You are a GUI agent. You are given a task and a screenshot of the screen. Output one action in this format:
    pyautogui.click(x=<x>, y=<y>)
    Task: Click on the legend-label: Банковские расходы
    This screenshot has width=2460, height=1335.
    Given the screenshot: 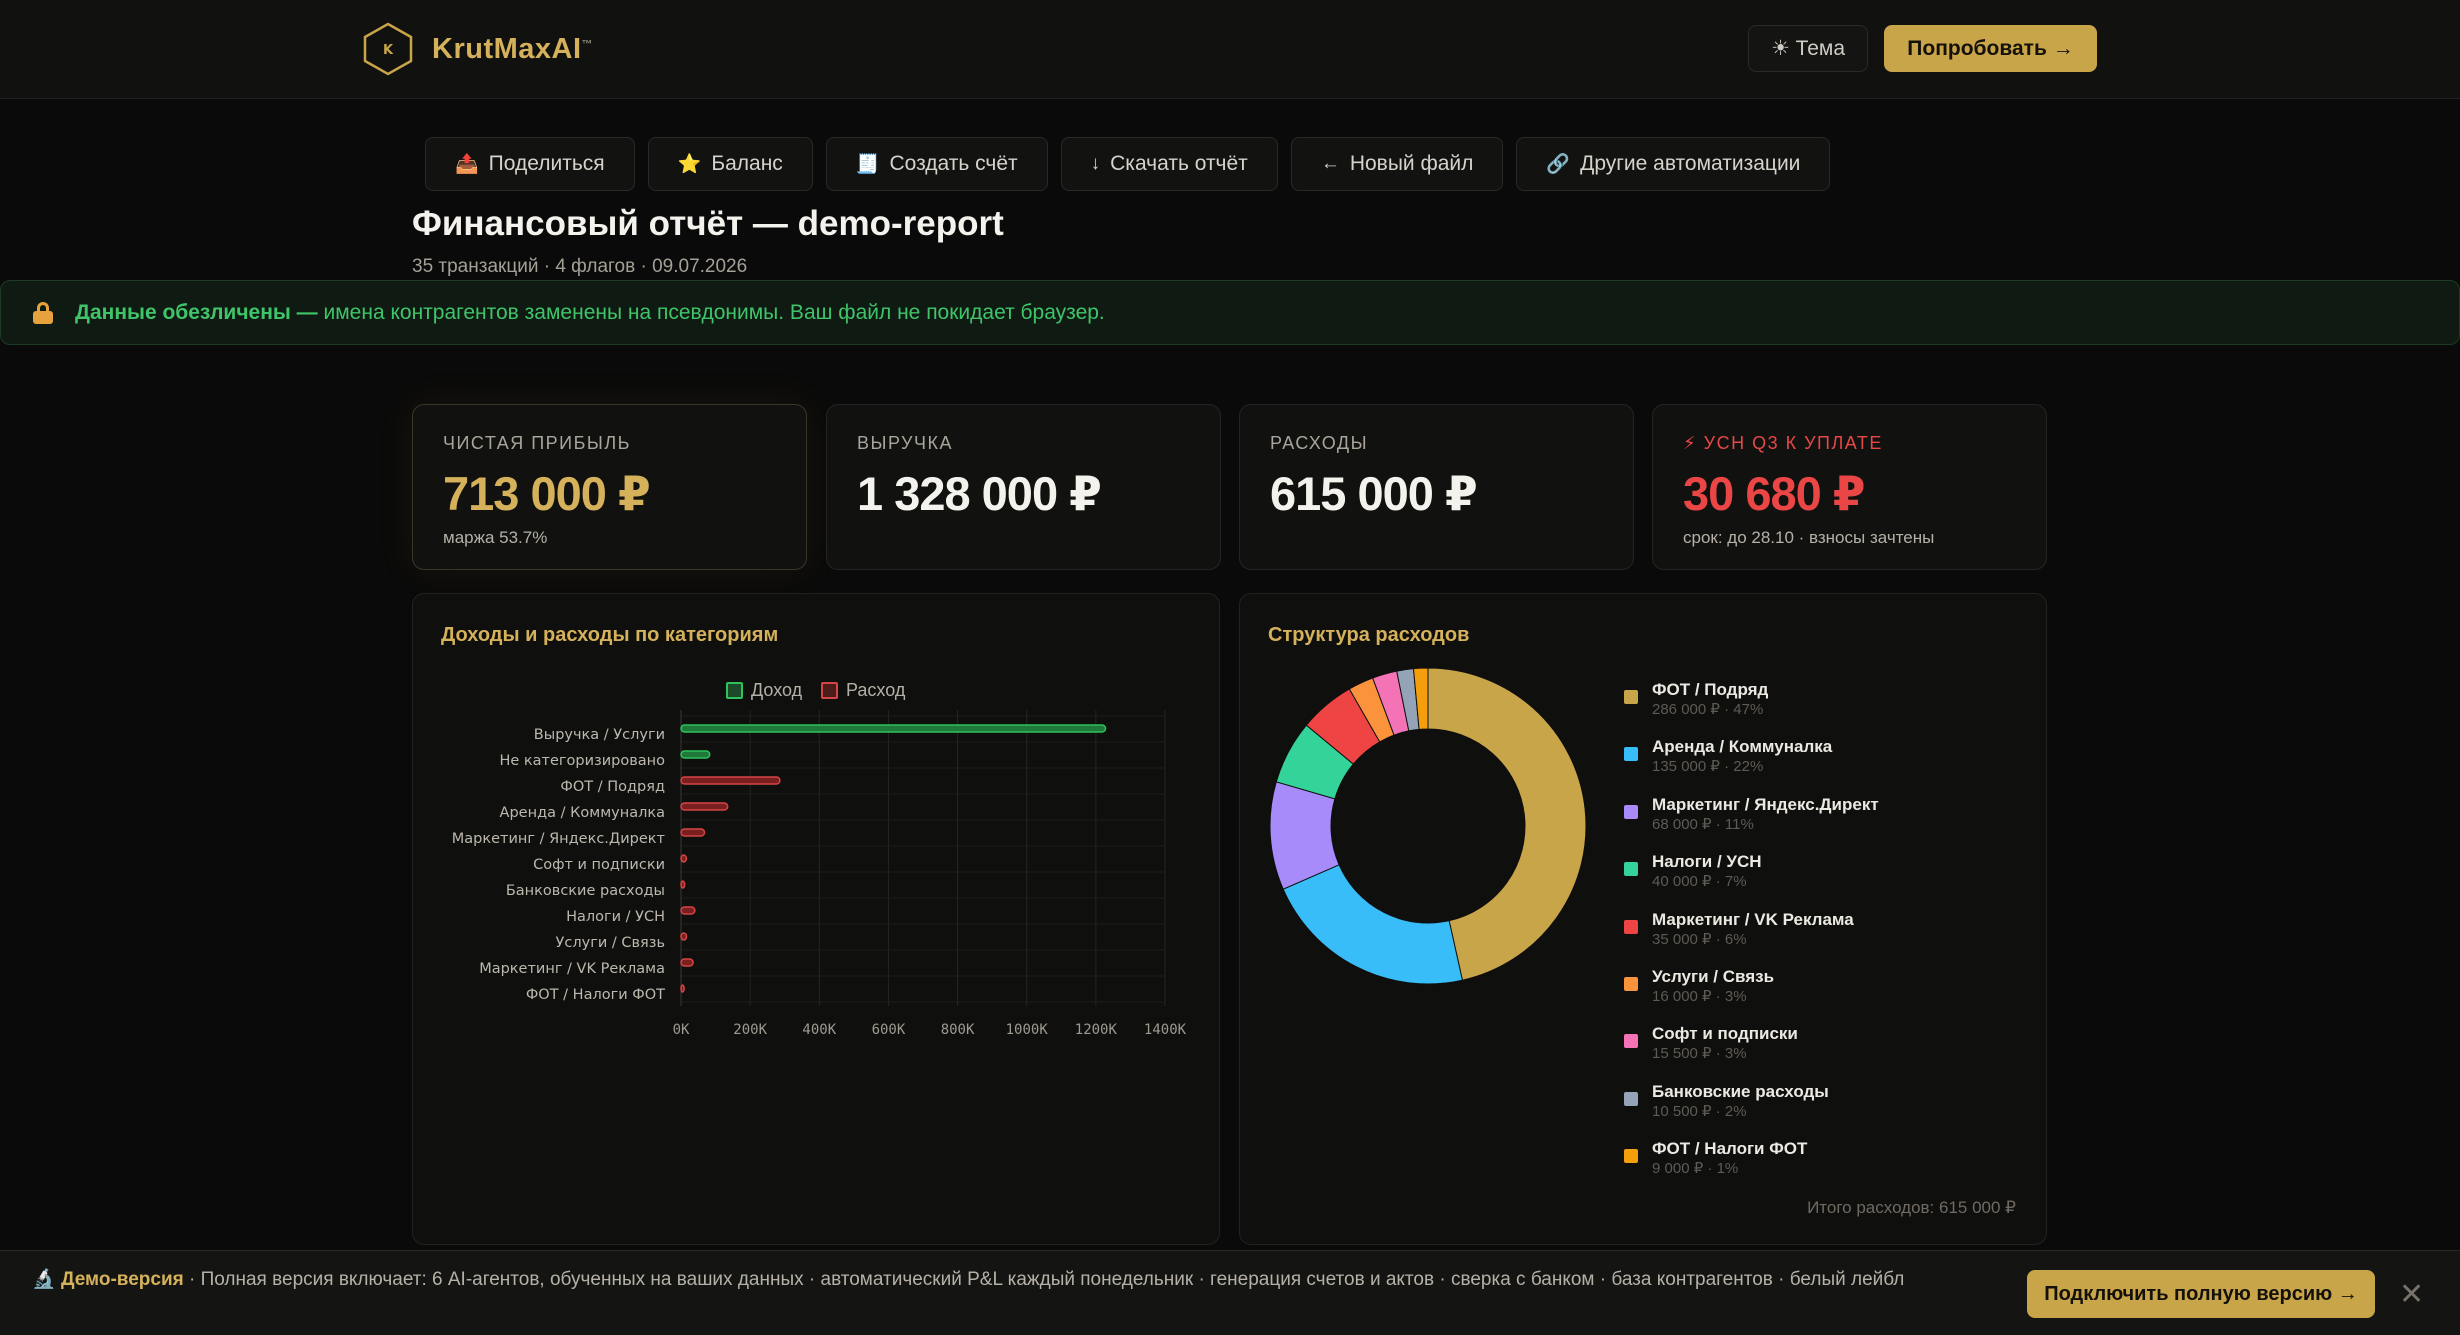 What is the action you would take?
    pyautogui.click(x=1740, y=1091)
    